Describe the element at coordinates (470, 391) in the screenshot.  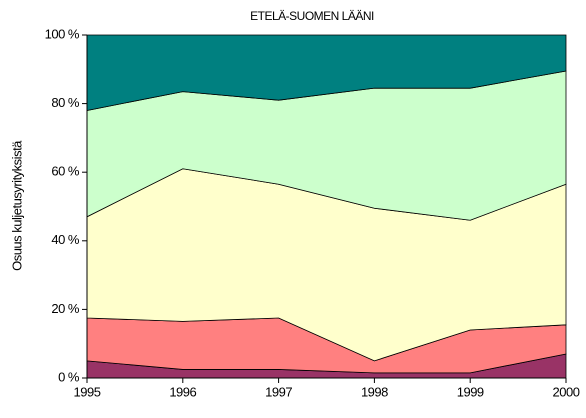
I see `x-tick-label: 1999` at that location.